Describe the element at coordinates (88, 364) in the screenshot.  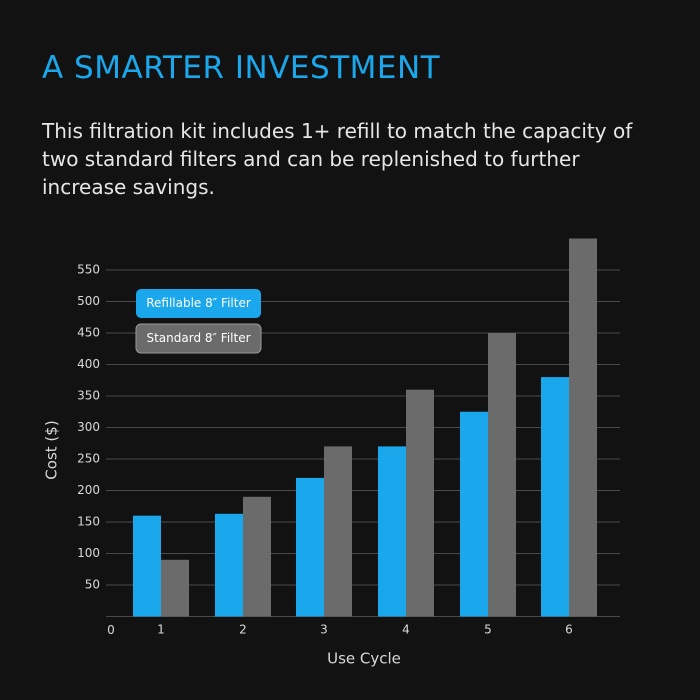
I see `y-tick-label: 400` at that location.